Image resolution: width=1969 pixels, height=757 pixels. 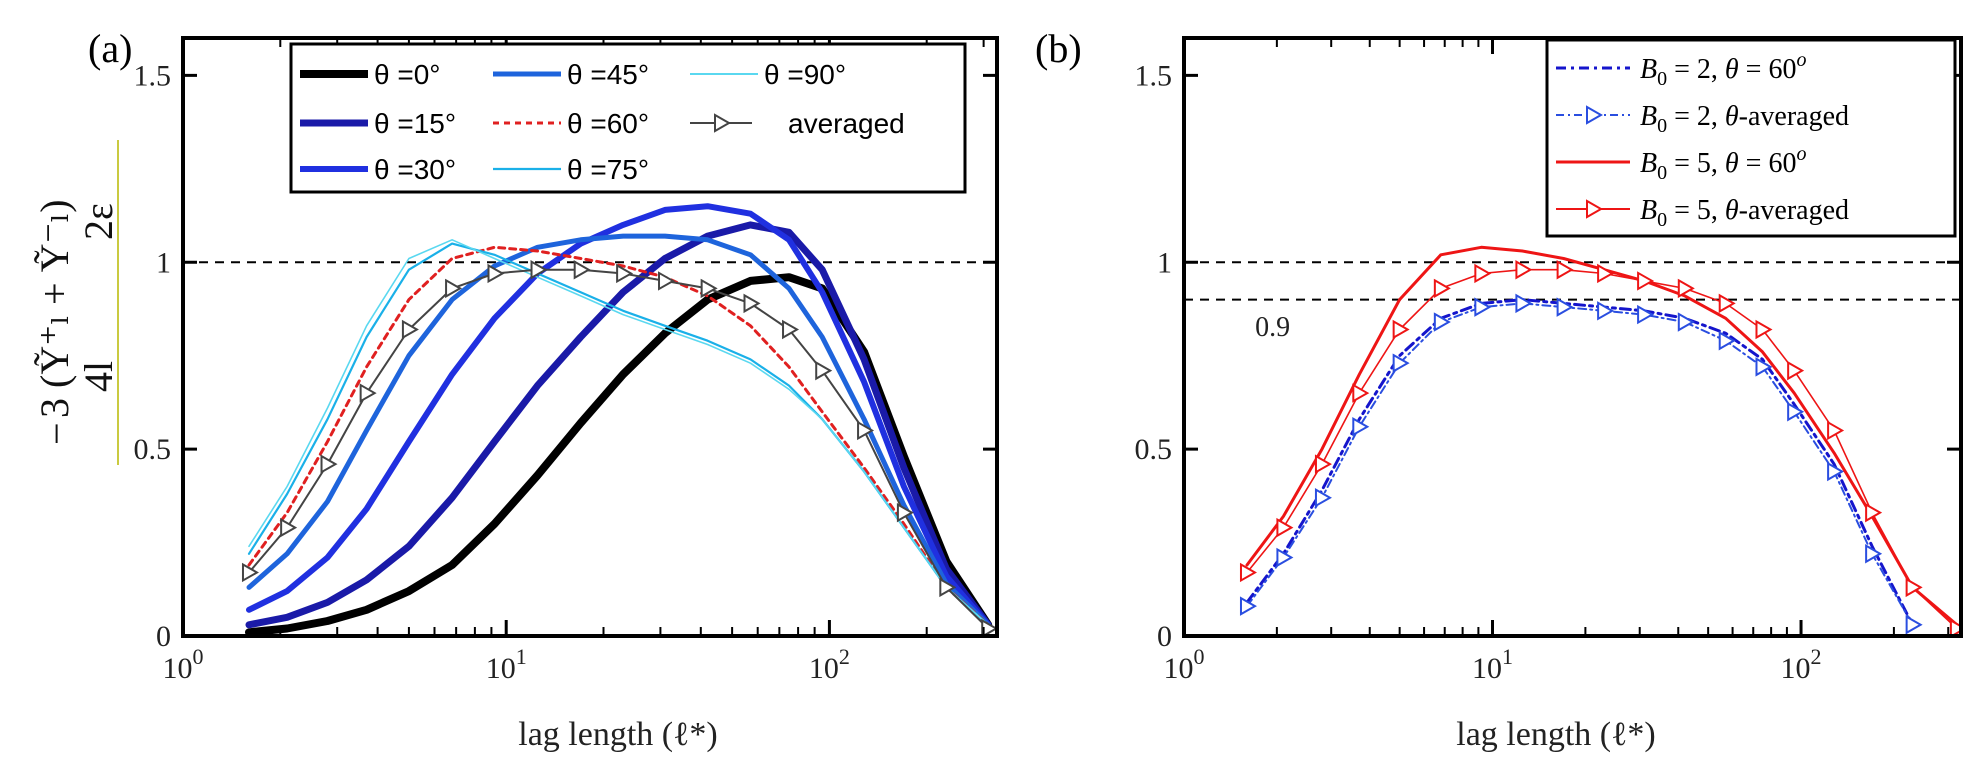 I want to click on x-tick-label: 10⁰, so click(x=1184, y=664).